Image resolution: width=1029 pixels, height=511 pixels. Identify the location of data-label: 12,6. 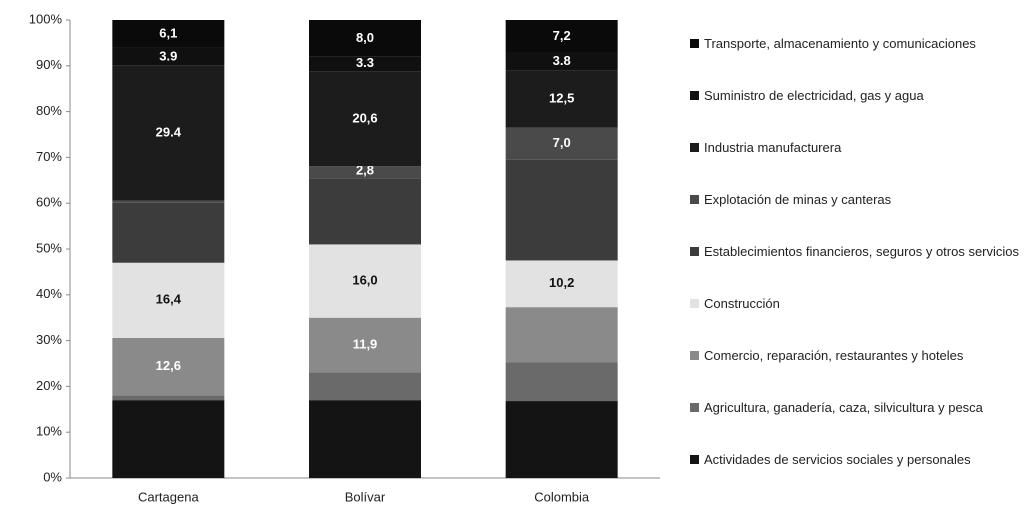
(168, 365).